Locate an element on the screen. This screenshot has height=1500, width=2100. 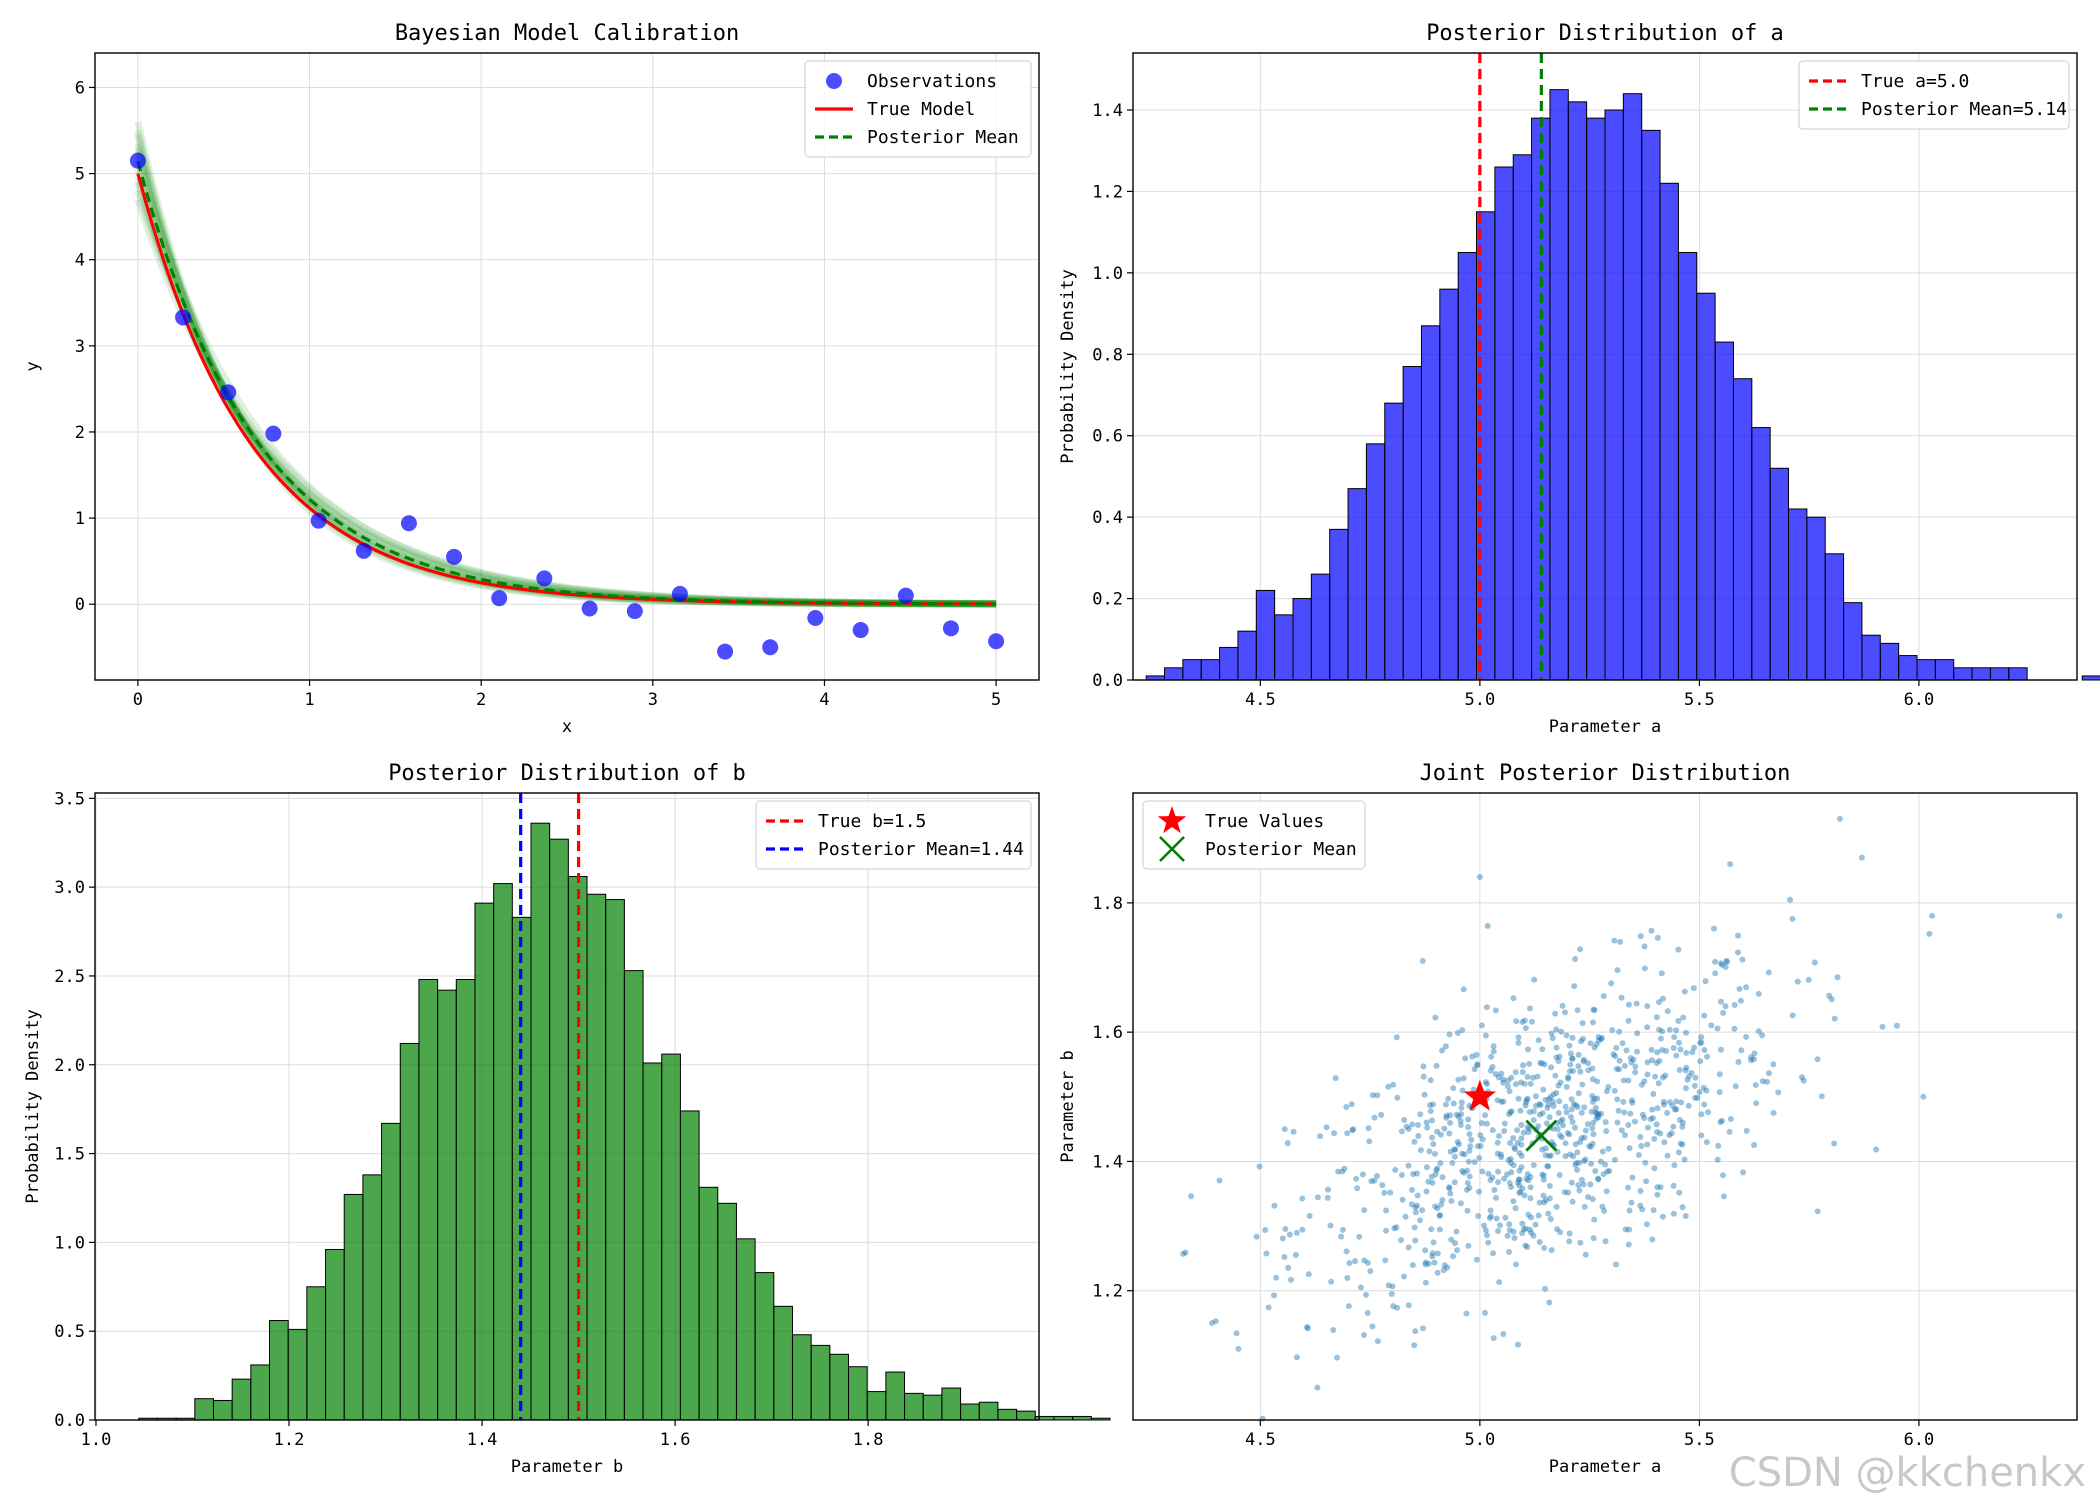
chart-title: Posterior Distribution of a is located at coordinates (1605, 33).